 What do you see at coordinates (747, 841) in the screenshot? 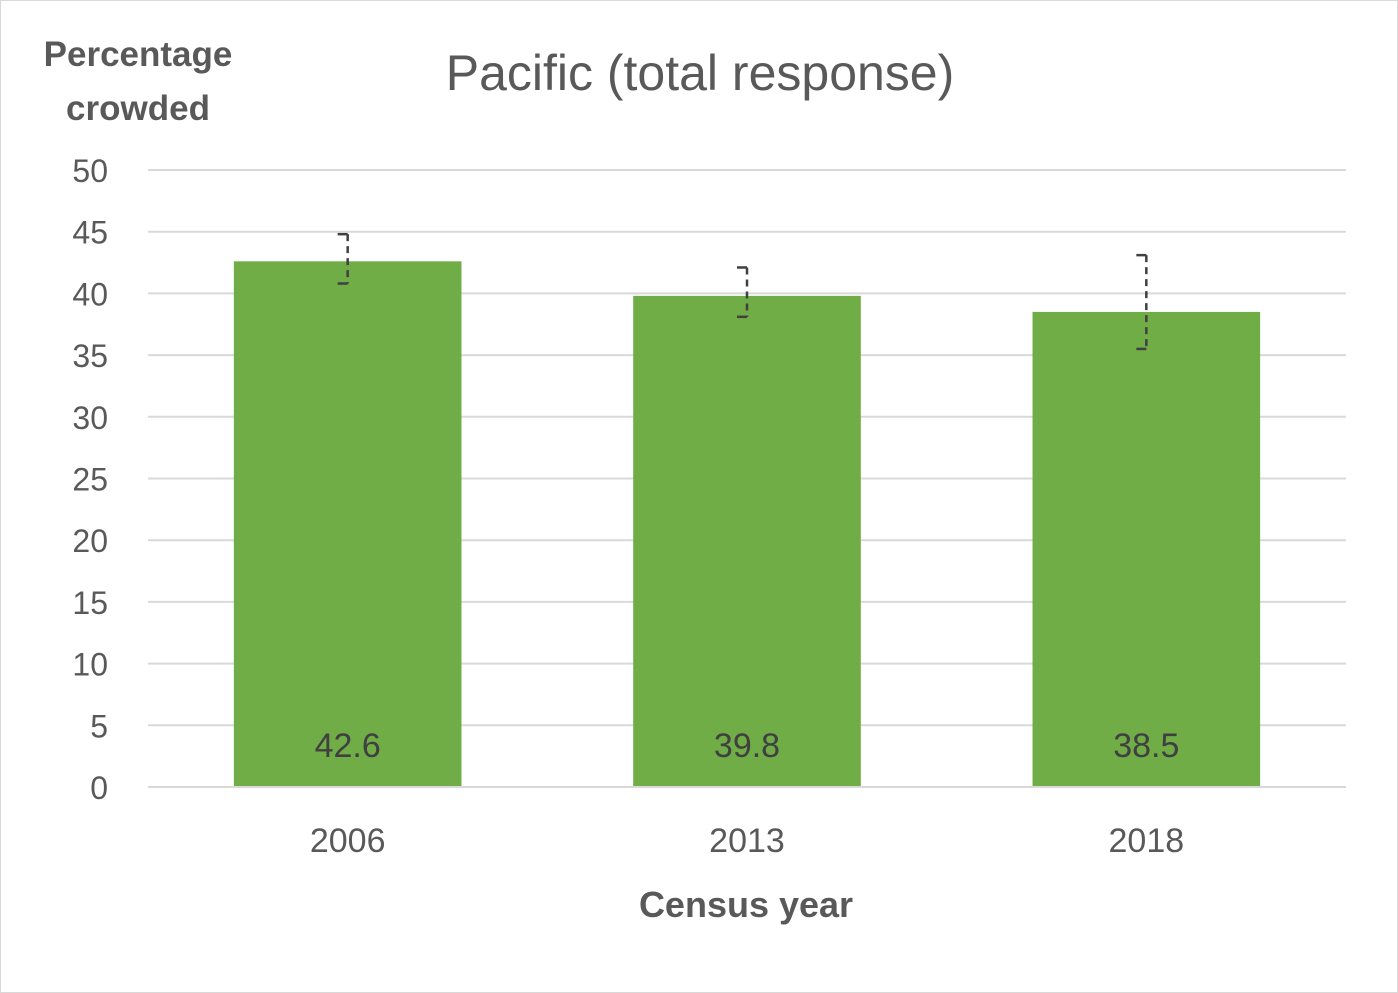
I see `x-tick-label-2013: 2013` at bounding box center [747, 841].